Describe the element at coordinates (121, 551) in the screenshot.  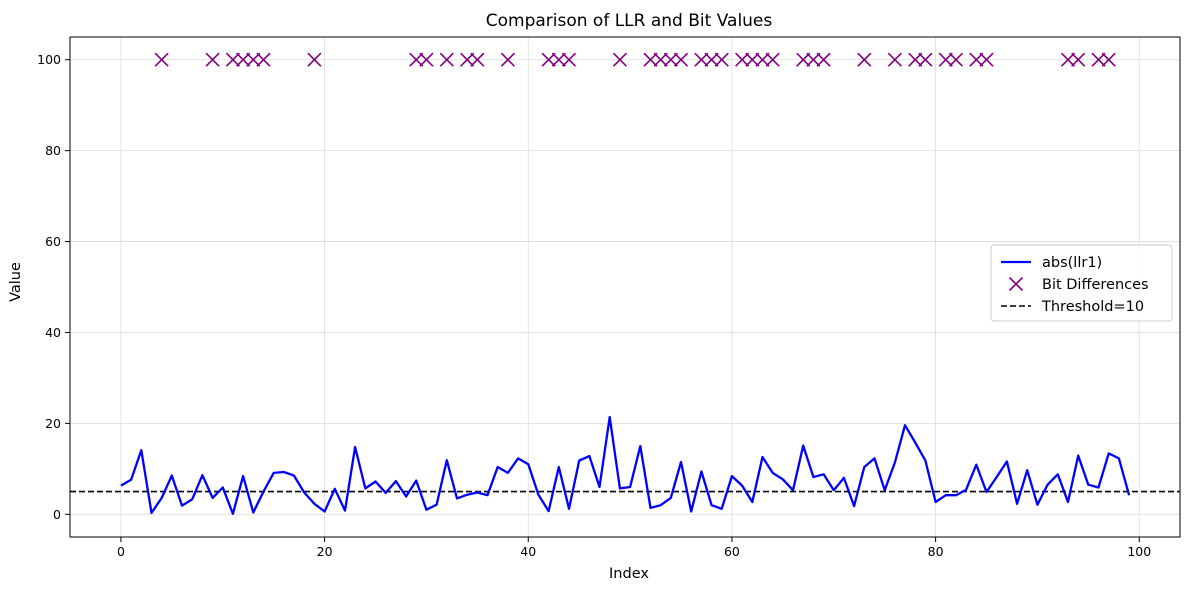
I see `x-tick-label: 0` at that location.